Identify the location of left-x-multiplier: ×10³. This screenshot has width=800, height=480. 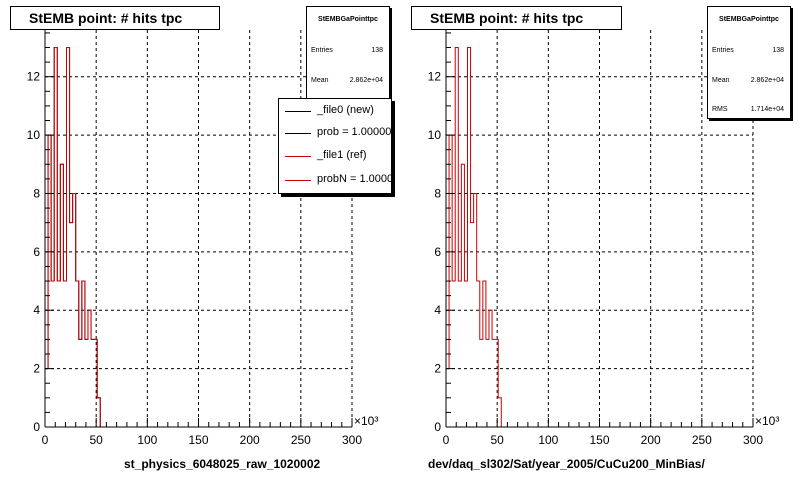
(366, 421).